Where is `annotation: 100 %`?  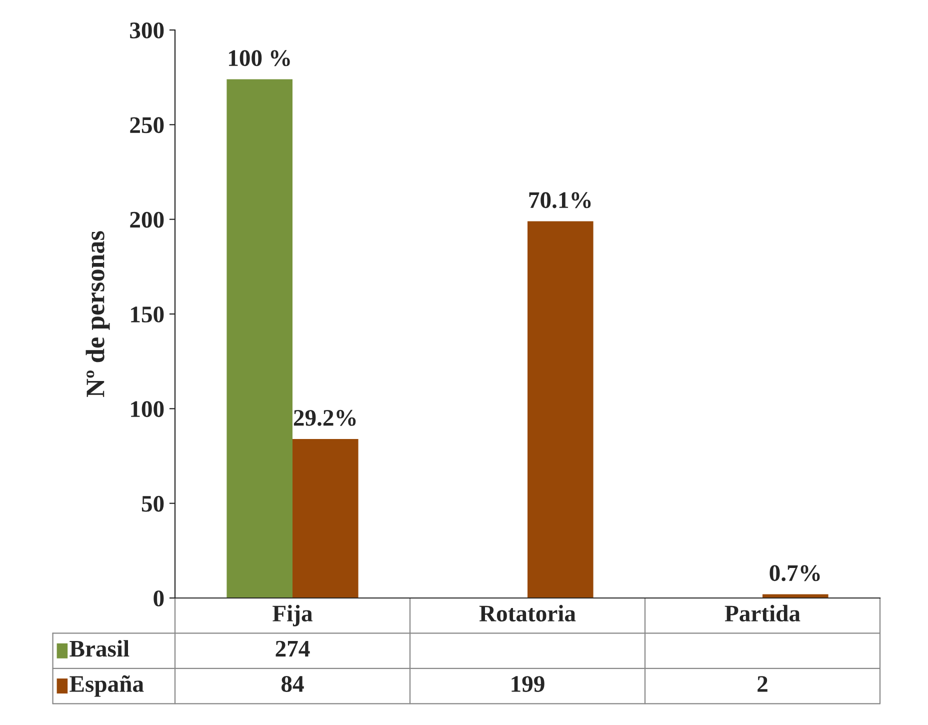
annotation: 100 % is located at coordinates (259, 58).